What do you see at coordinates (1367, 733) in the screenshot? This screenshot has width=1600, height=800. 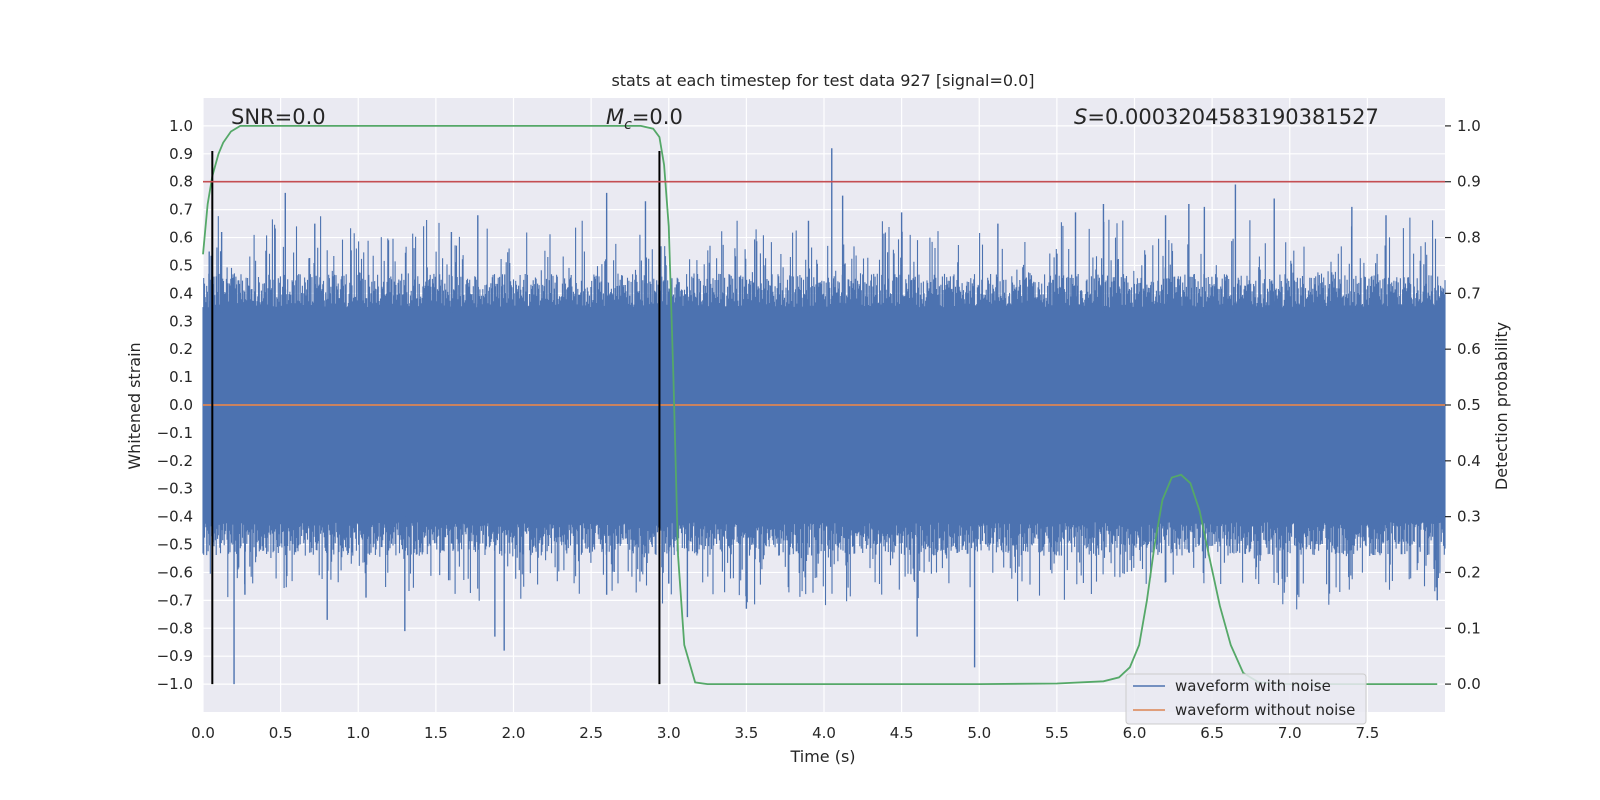 I see `x-tick-label: 7.5` at bounding box center [1367, 733].